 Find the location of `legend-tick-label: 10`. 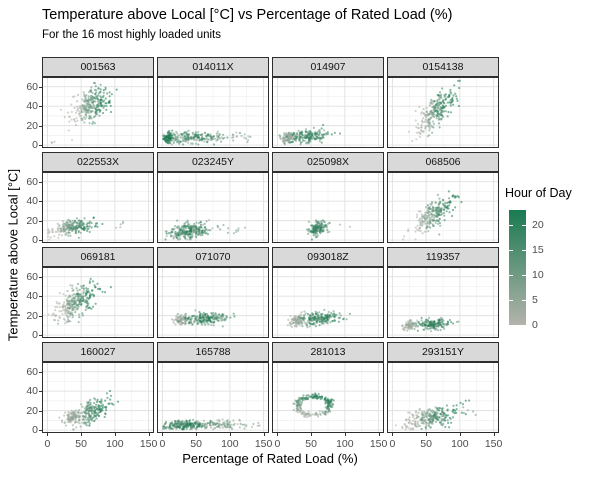

legend-tick-label: 10 is located at coordinates (538, 275).